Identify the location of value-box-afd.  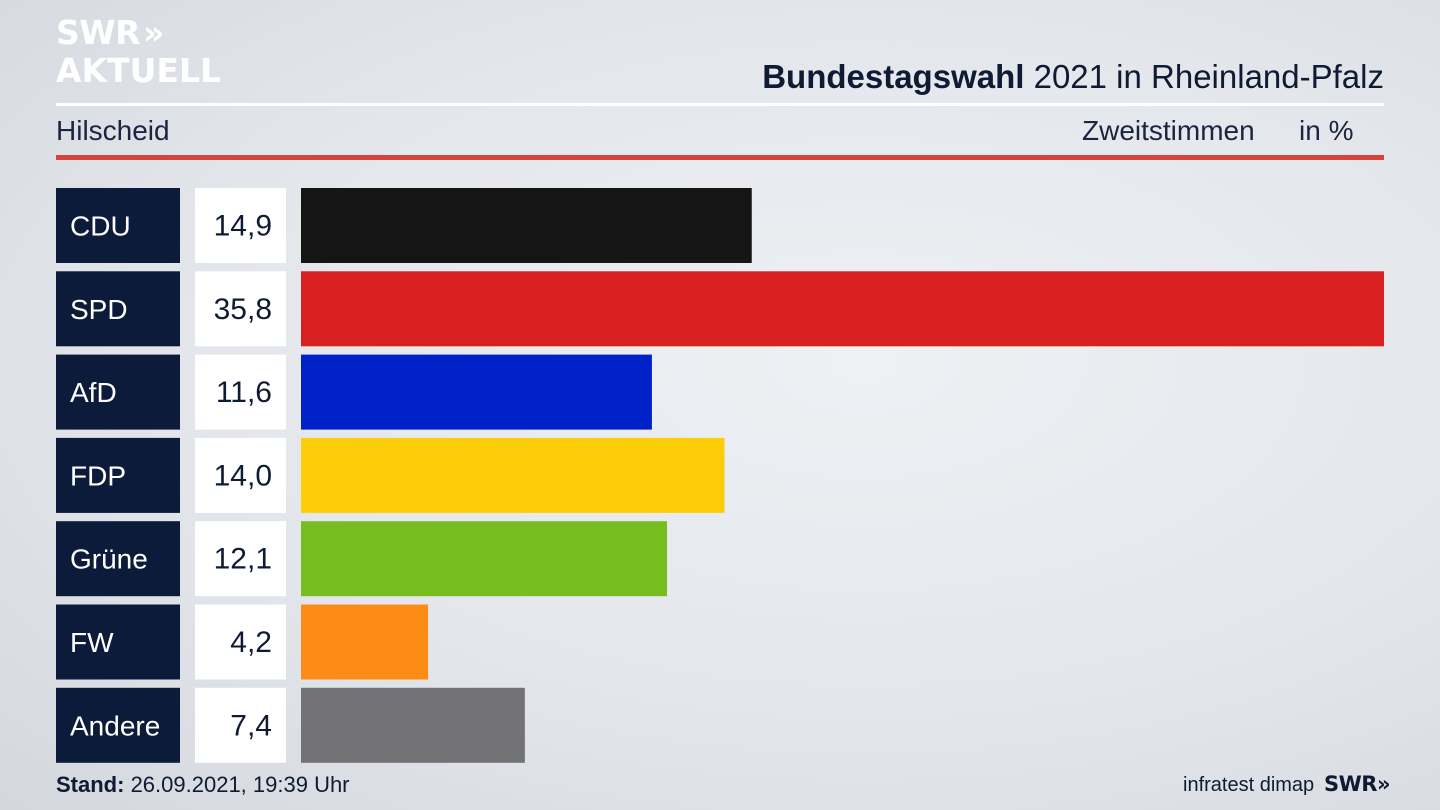
(240, 392).